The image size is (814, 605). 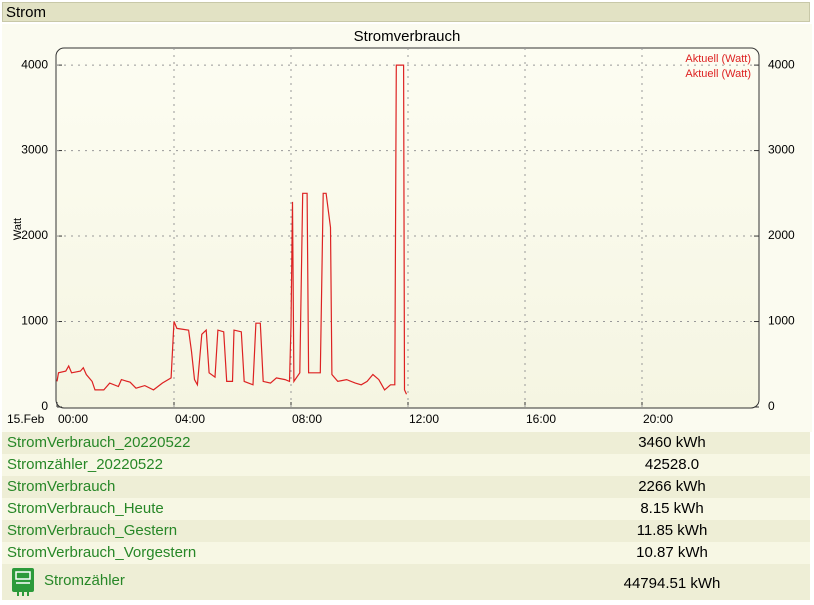 What do you see at coordinates (406, 553) in the screenshot?
I see `reading-row: StromVerbrauch_Vorgestern 10.87 kWh` at bounding box center [406, 553].